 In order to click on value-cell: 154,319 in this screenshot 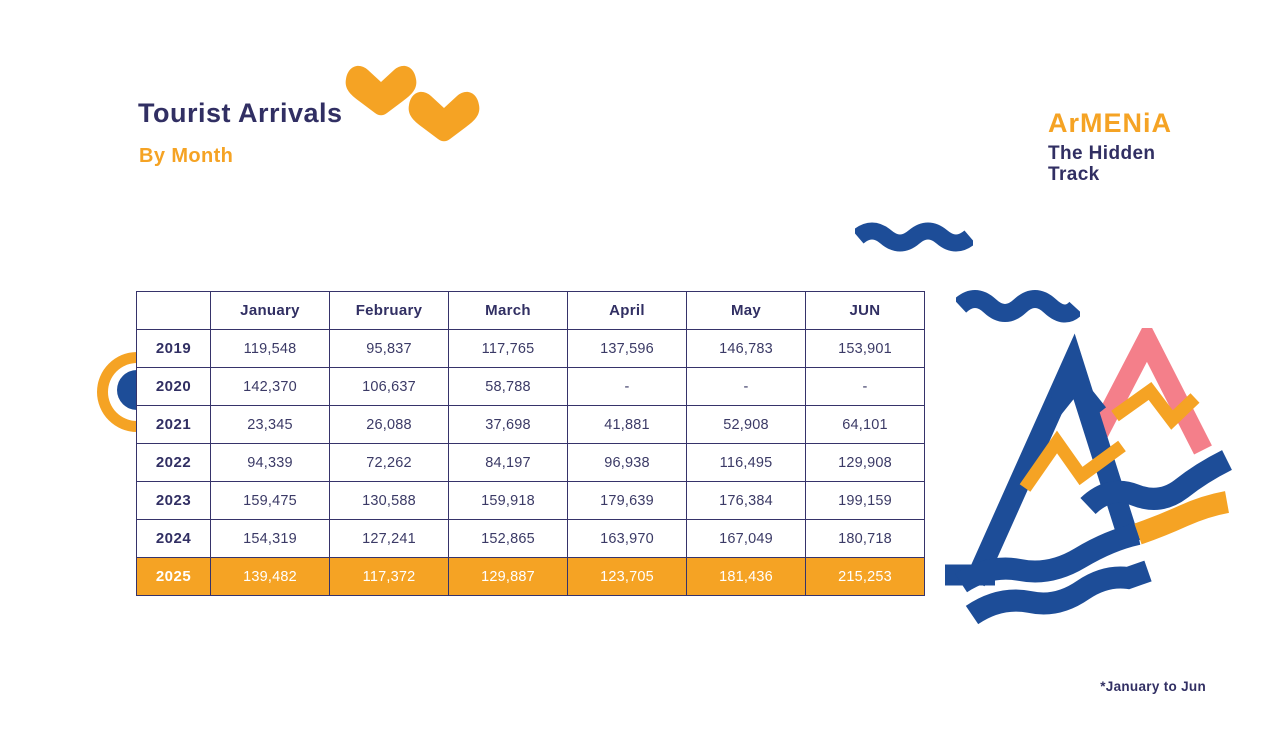, I will do `click(270, 538)`.